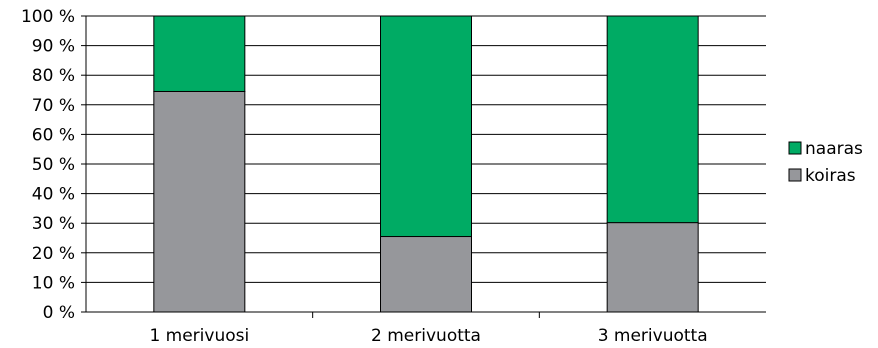 The image size is (878, 348). What do you see at coordinates (53, 165) in the screenshot?
I see `y-tick-label: 50 %` at bounding box center [53, 165].